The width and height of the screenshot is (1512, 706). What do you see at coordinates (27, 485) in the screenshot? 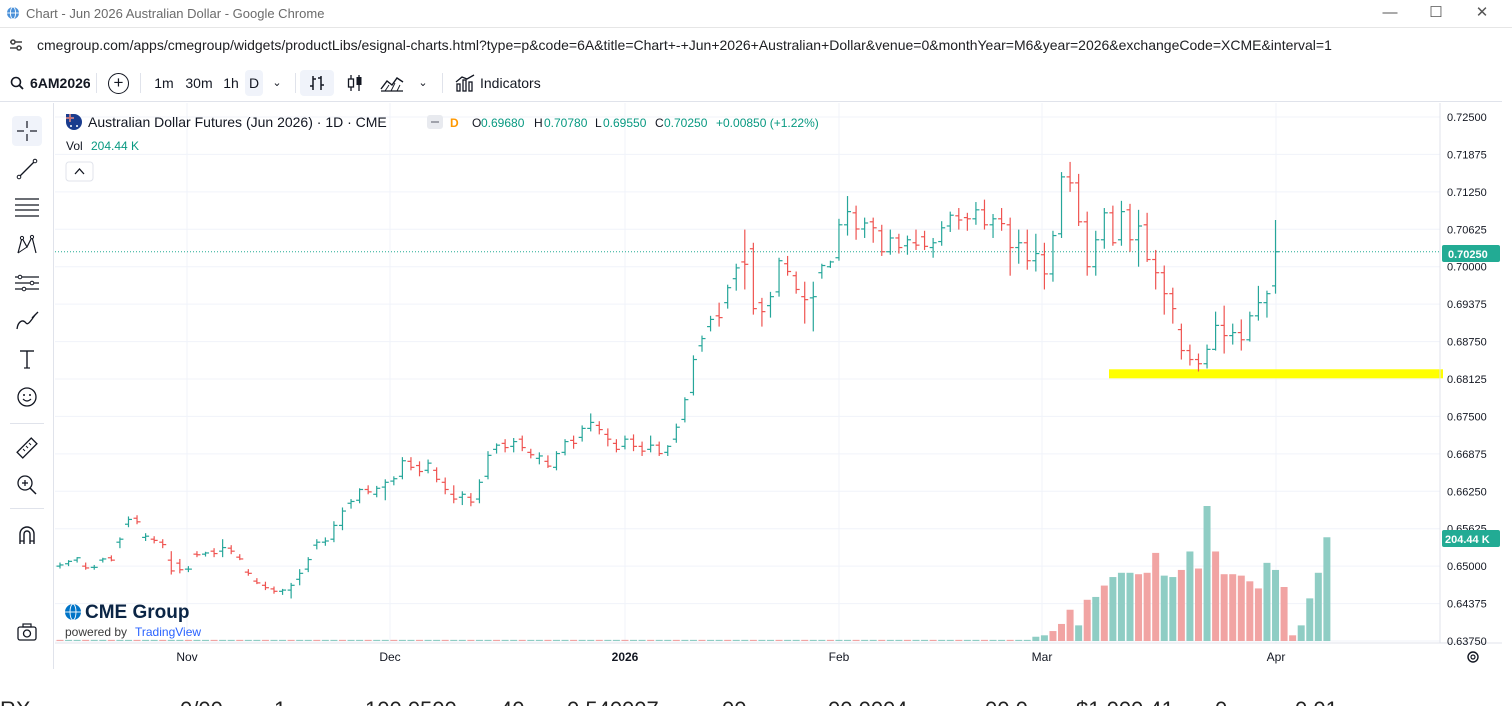
I see `zoom-in-tool` at bounding box center [27, 485].